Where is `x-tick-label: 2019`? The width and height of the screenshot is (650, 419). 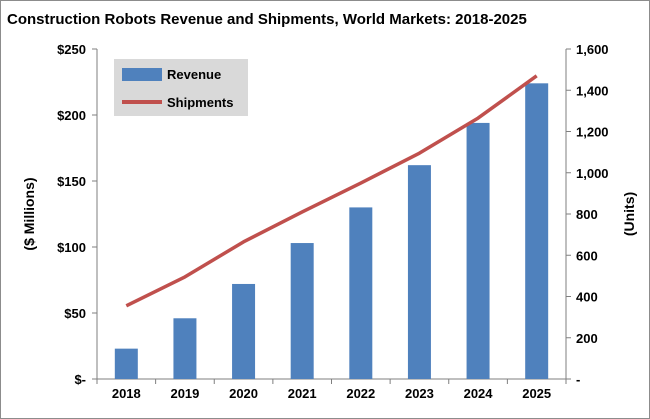
x-tick-label: 2019 is located at coordinates (184, 393).